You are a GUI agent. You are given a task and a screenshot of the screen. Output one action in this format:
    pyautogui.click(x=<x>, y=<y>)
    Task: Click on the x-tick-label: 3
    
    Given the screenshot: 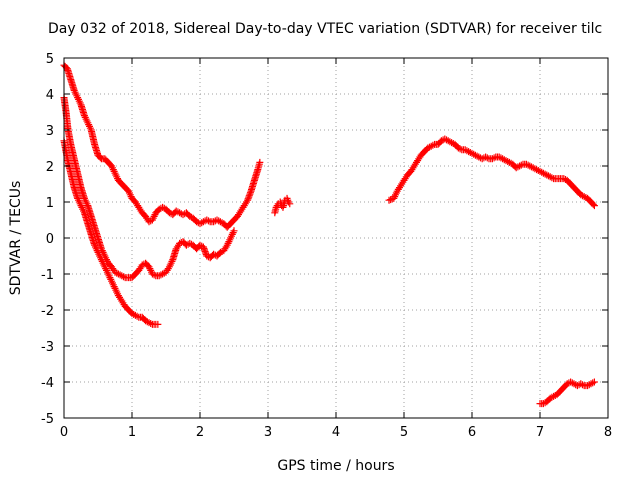 What is the action you would take?
    pyautogui.click(x=268, y=432)
    